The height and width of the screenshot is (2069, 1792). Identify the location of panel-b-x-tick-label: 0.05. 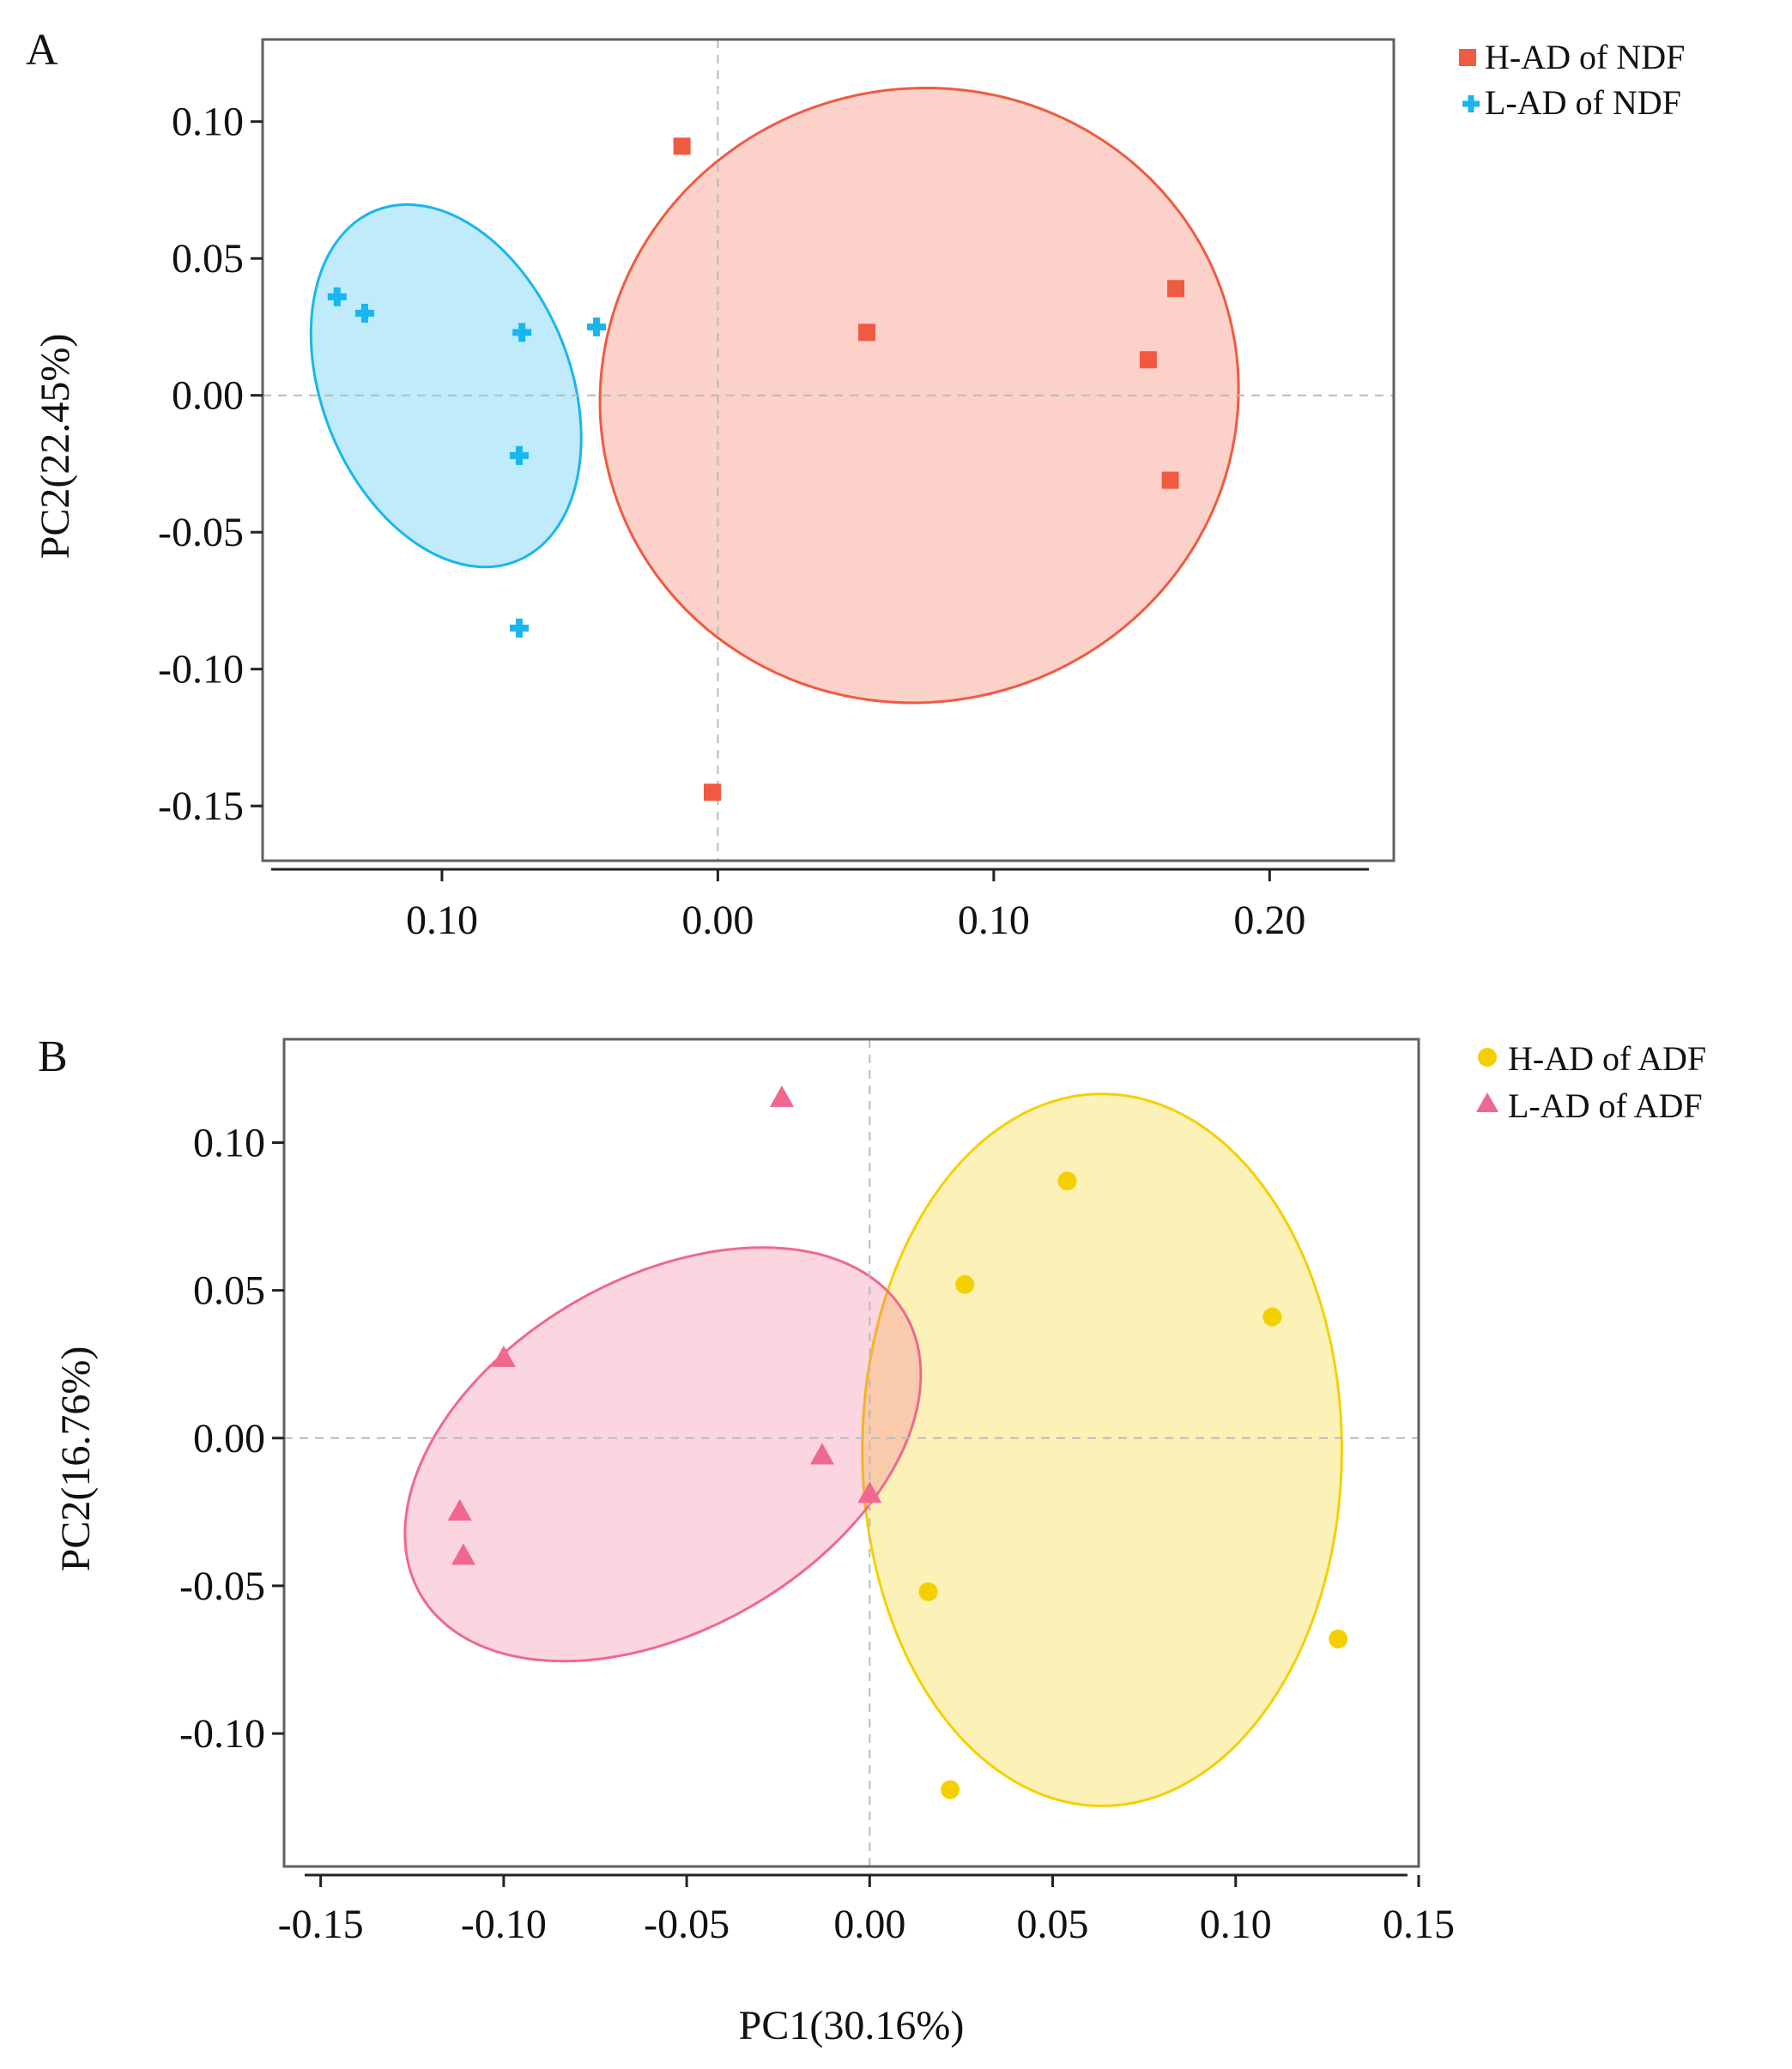
(1053, 1924).